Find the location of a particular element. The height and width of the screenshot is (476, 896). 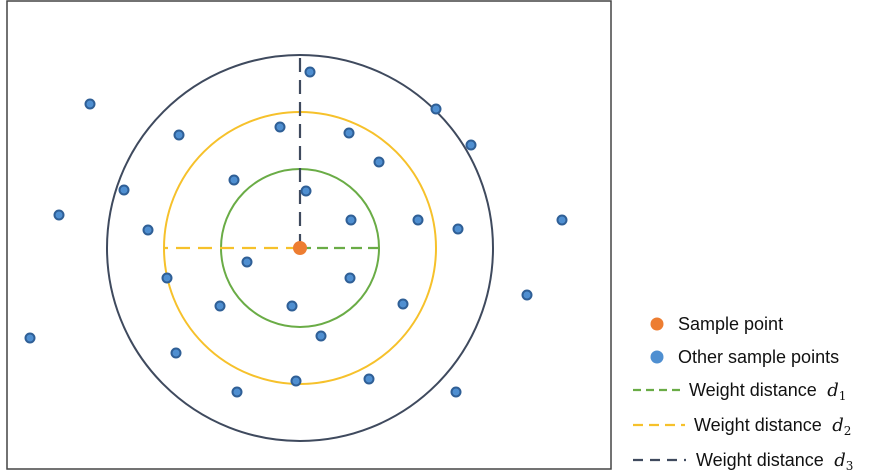

other-points-legend-label: Other sample points is located at coordinates (758, 357).